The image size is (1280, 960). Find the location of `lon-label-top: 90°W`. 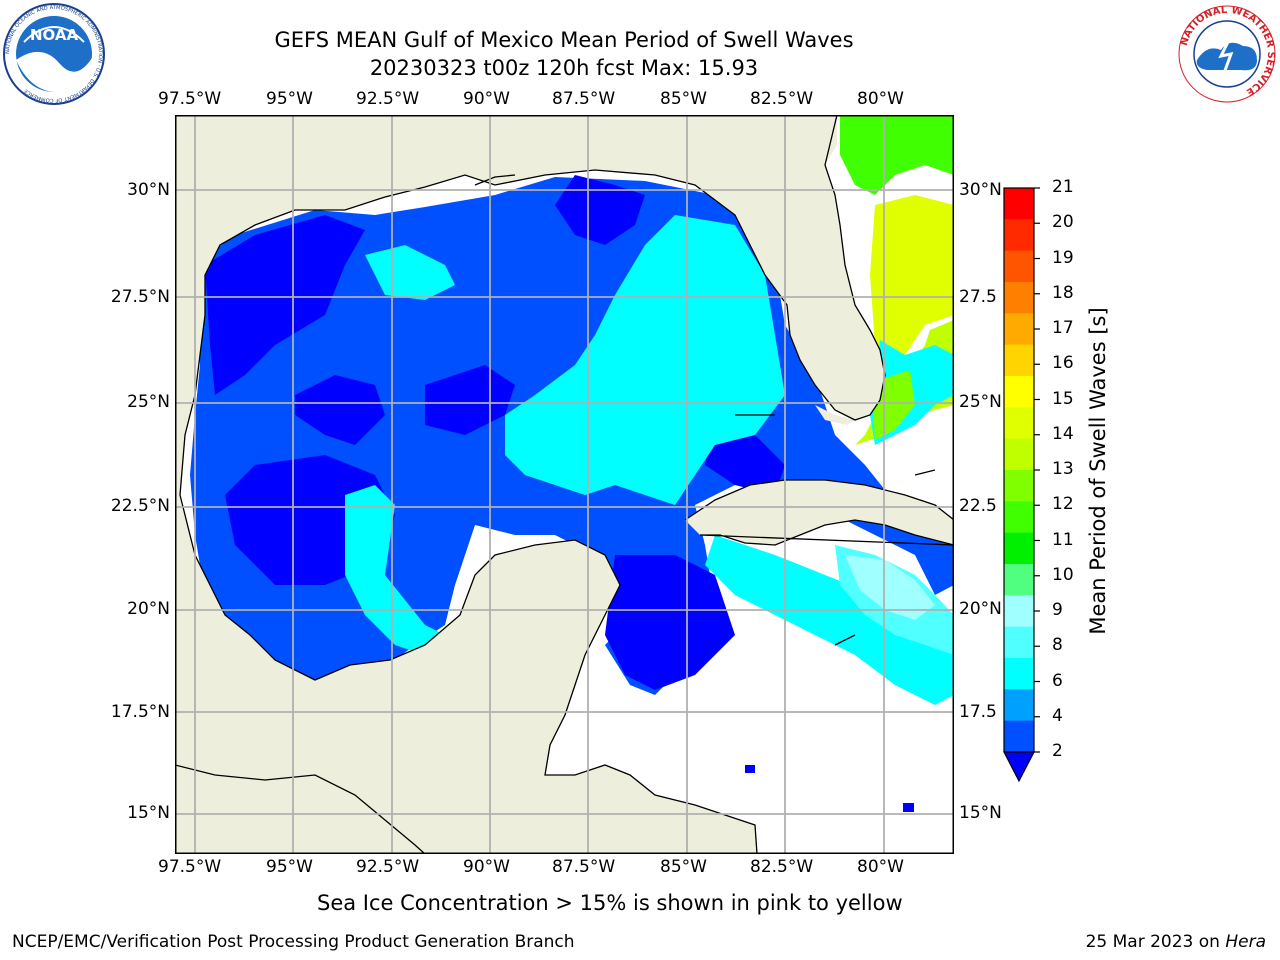

lon-label-top: 90°W is located at coordinates (486, 99).